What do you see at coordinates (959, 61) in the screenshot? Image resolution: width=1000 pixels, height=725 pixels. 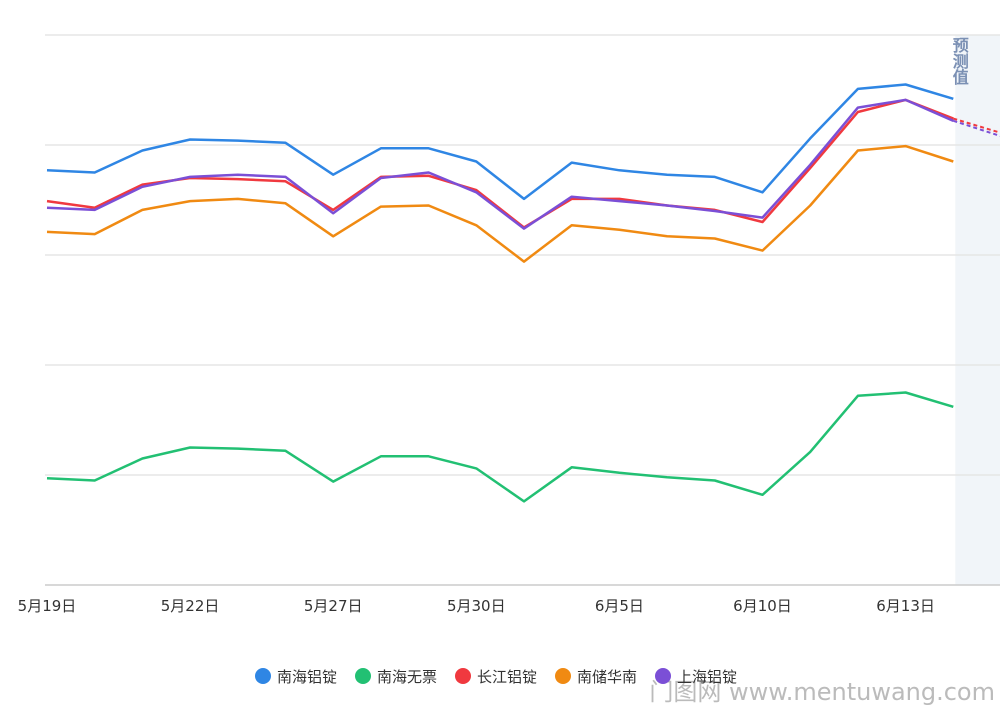 I see `forecast-label: 预测值` at bounding box center [959, 61].